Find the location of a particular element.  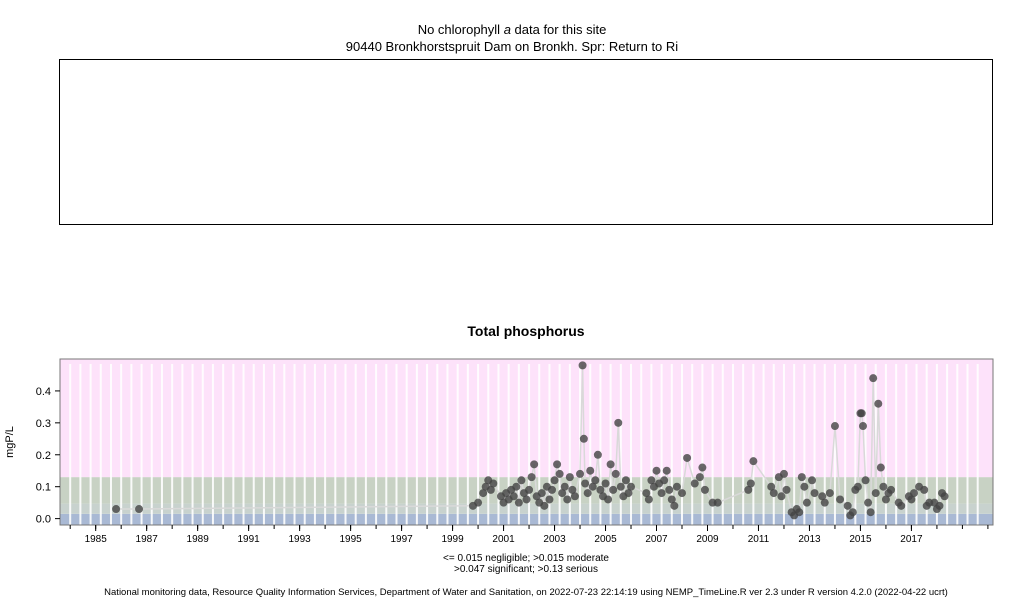

x-tick-label: 2009 is located at coordinates (707, 539).